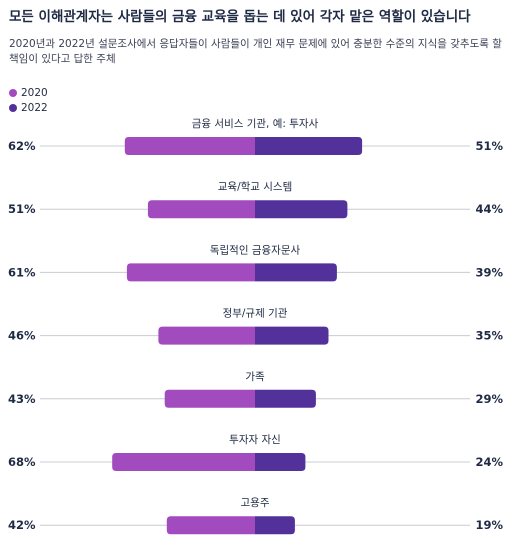 Image resolution: width=512 pixels, height=556 pixels. Describe the element at coordinates (489, 525) in the screenshot. I see `value-label-2022: 19%` at that location.